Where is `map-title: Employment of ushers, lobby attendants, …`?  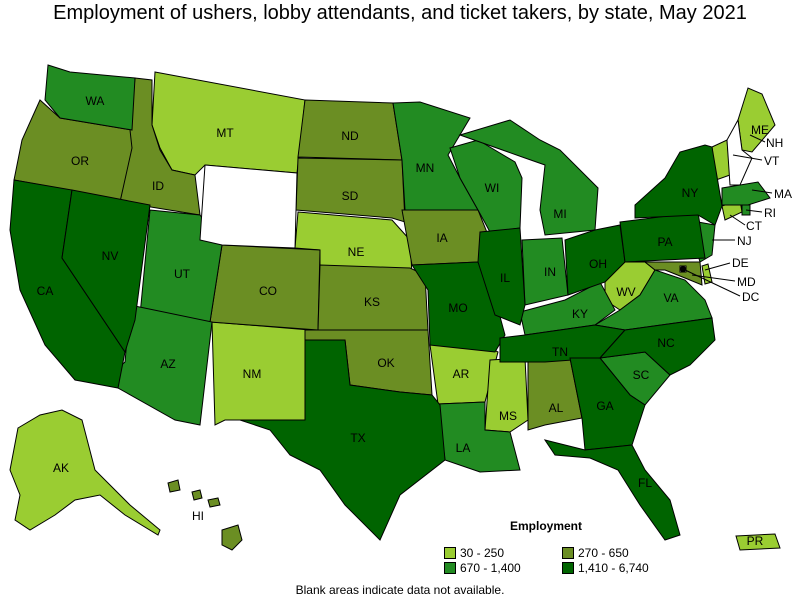
map-title: Employment of ushers, lobby attendants, … is located at coordinates (400, 13).